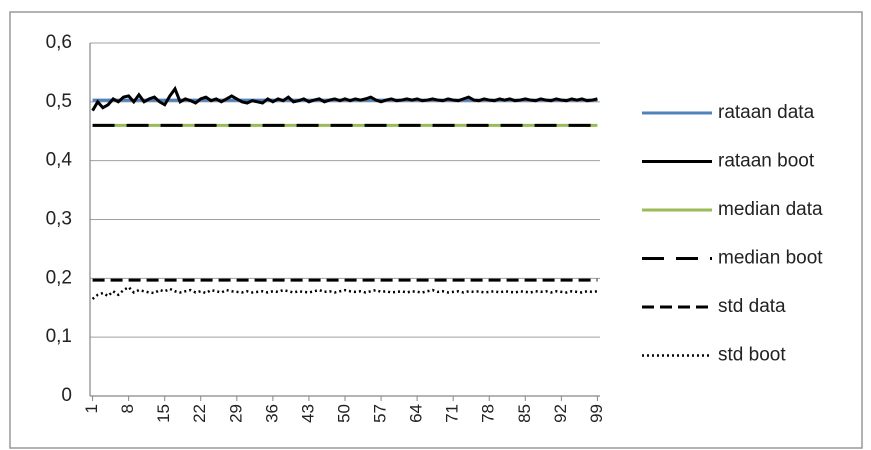 Image resolution: width=871 pixels, height=450 pixels. What do you see at coordinates (59, 219) in the screenshot?
I see `y-tick-label: 0,3` at bounding box center [59, 219].